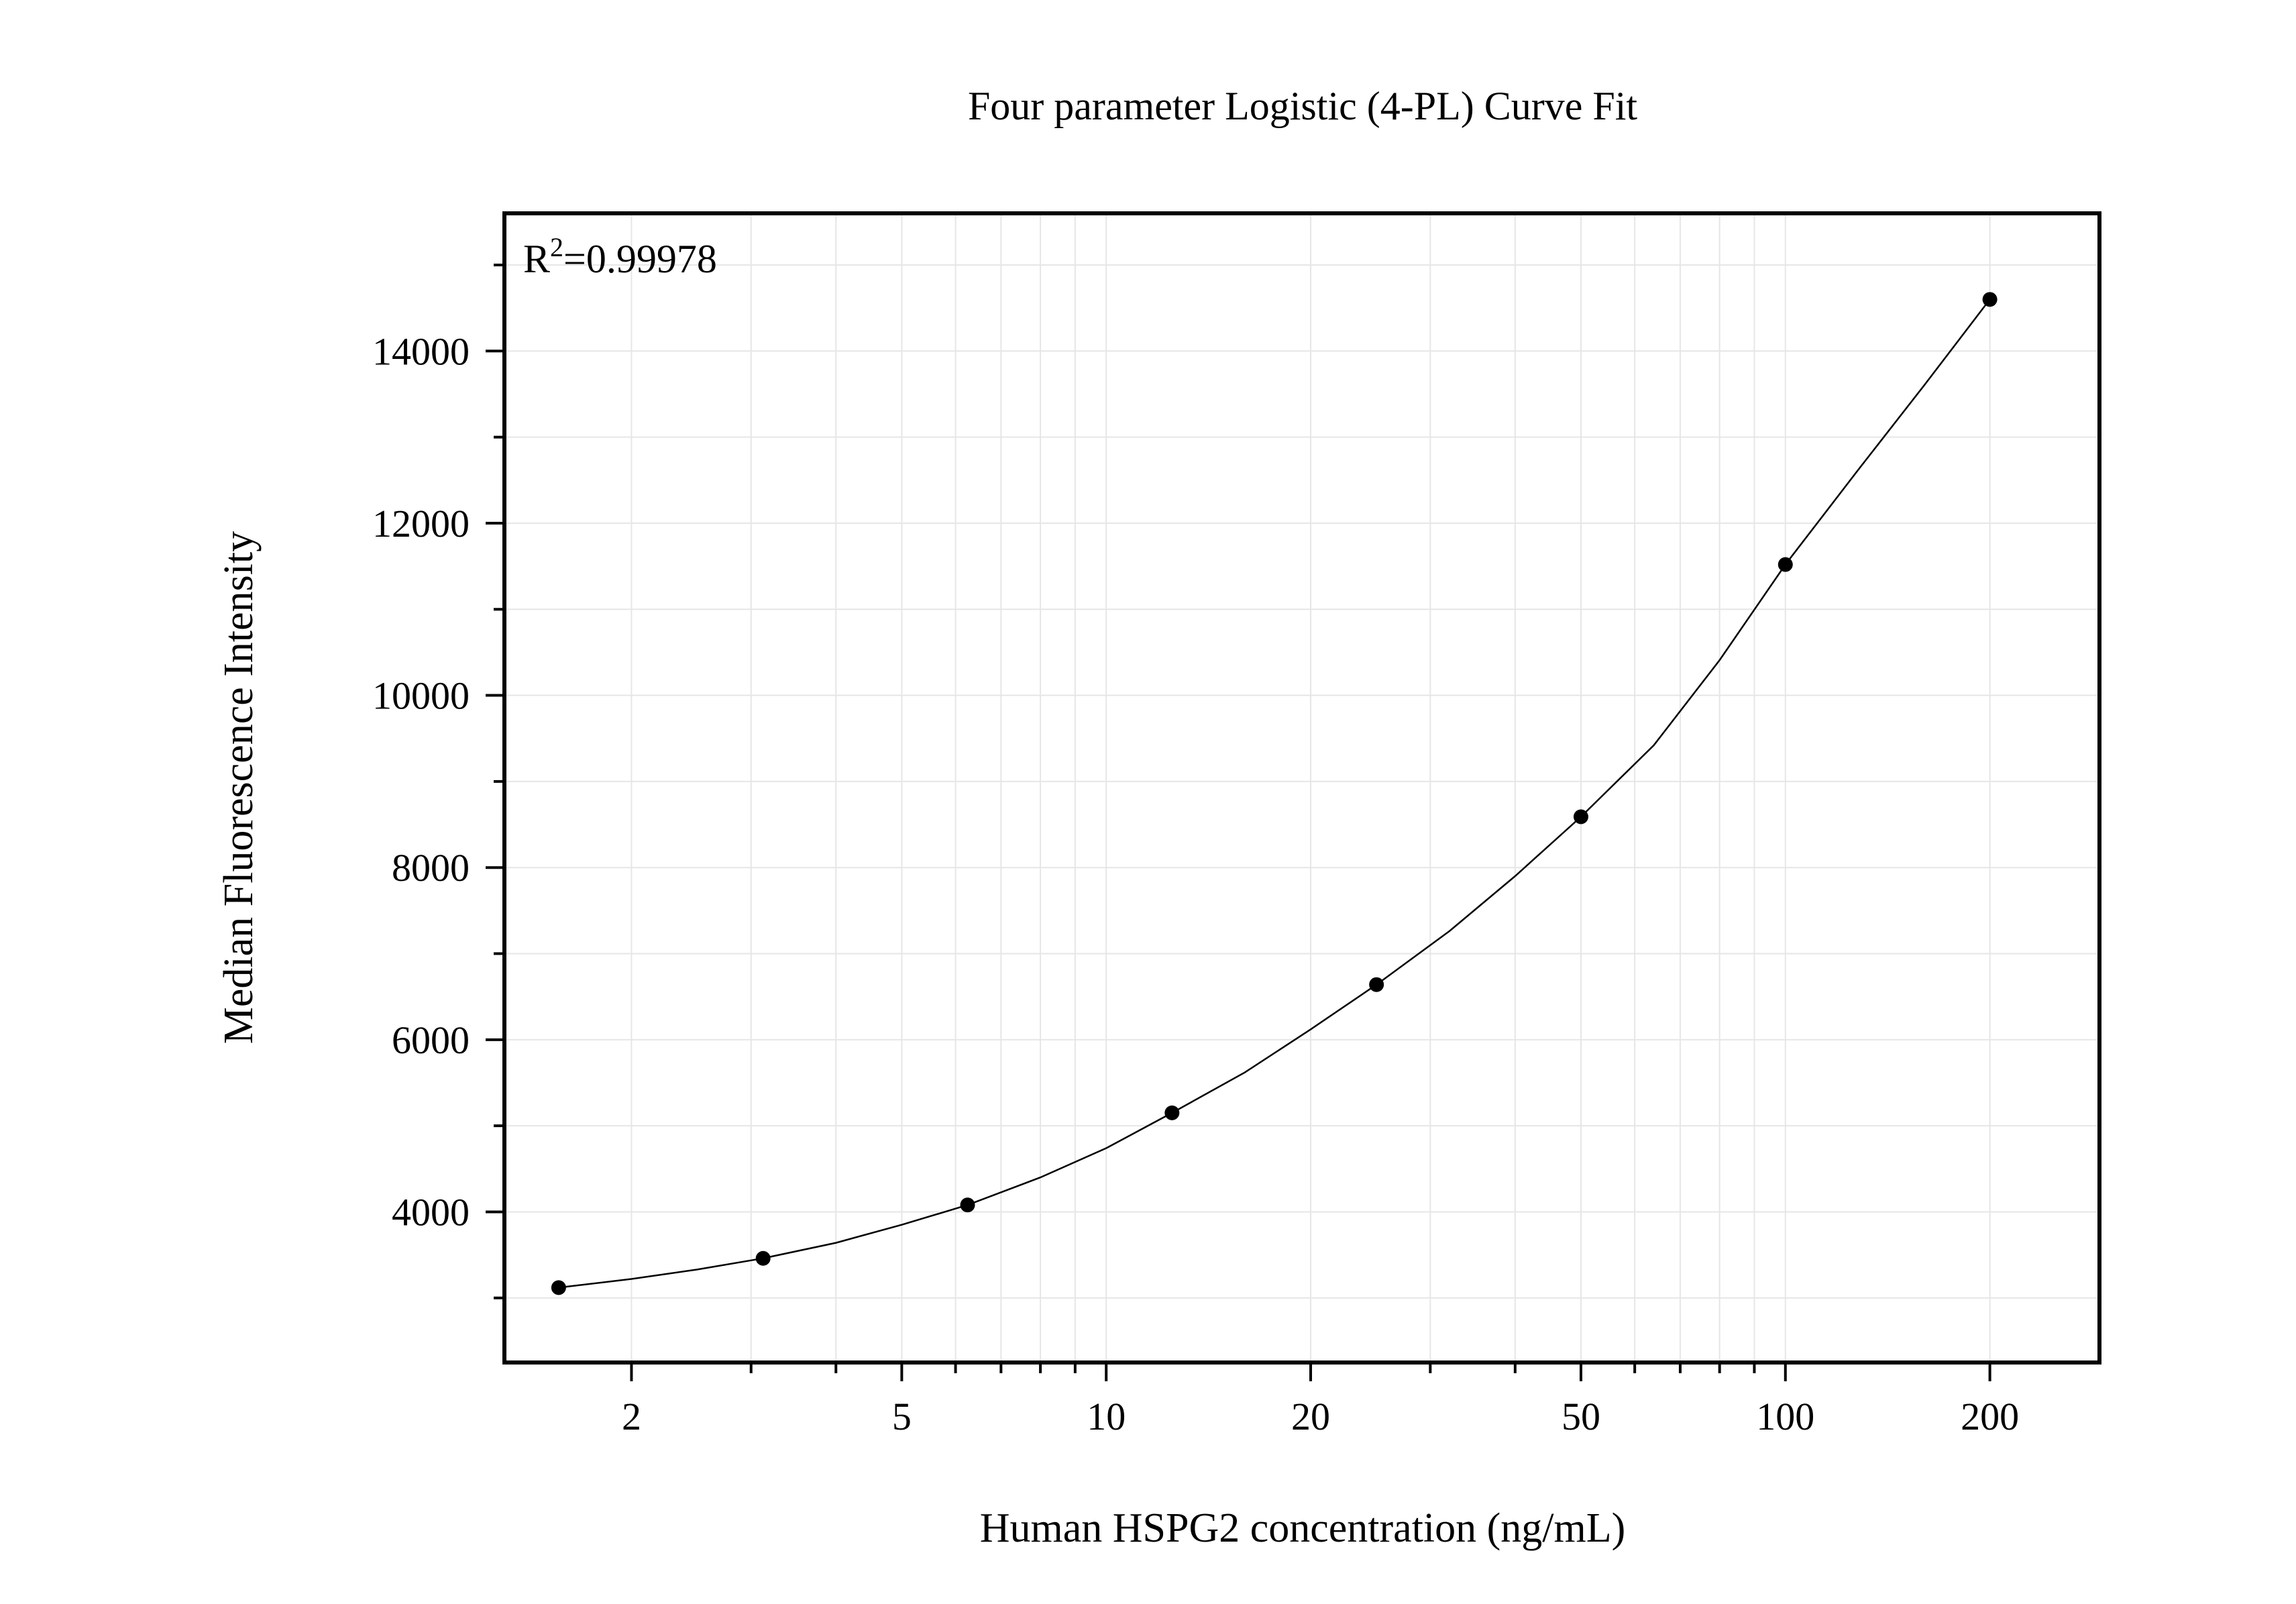 This screenshot has height=1604, width=2296. Describe the element at coordinates (902, 1417) in the screenshot. I see `x-tick-label: 5` at that location.